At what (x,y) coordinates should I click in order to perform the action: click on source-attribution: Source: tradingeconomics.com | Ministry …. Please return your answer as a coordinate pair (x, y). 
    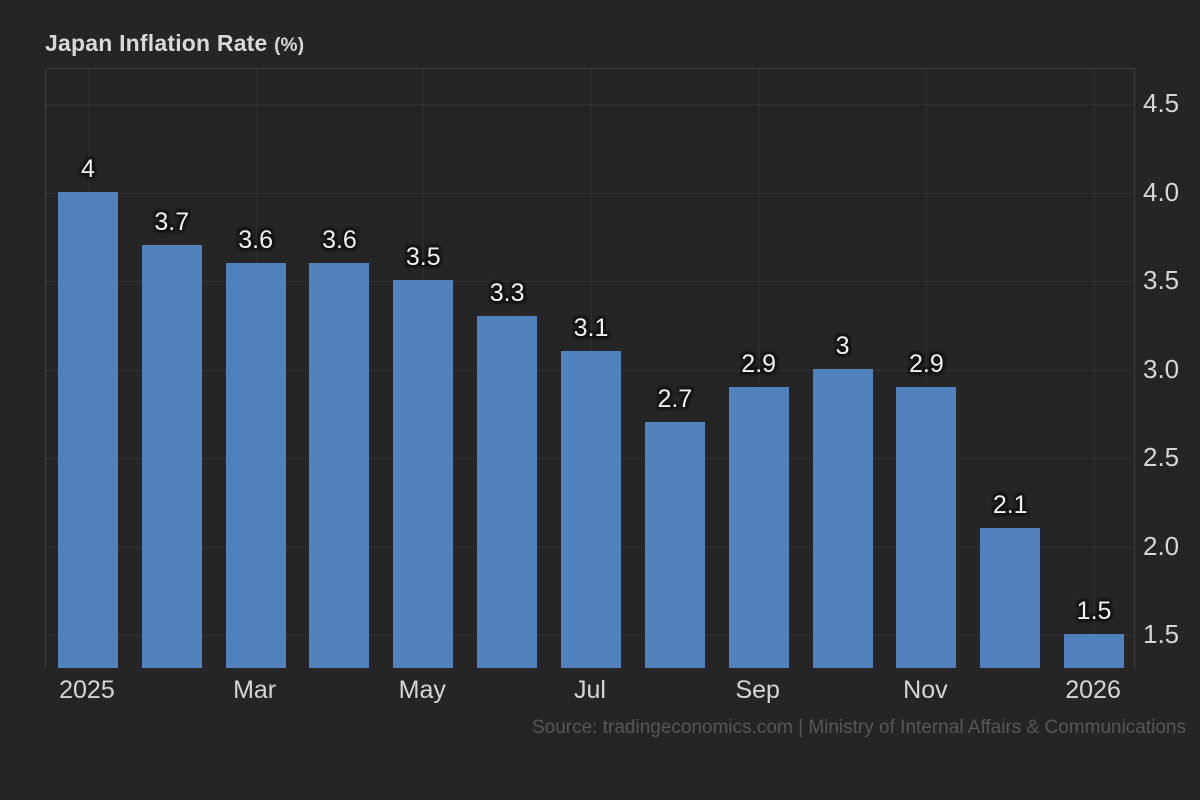
    Looking at the image, I should click on (858, 727).